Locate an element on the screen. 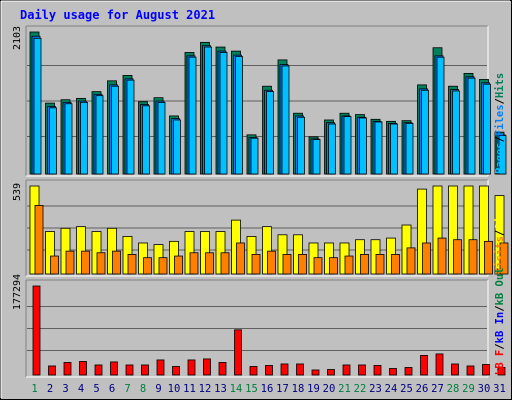 The image size is (512, 400). x-tick-label-6: 6 is located at coordinates (112, 389).